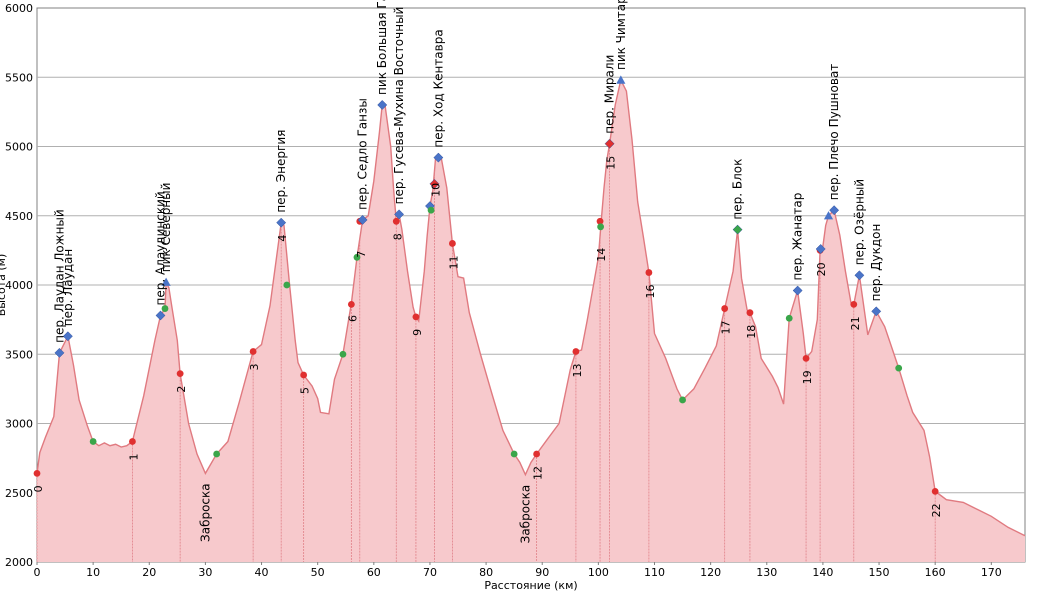 This screenshot has height=599, width=1055. What do you see at coordinates (59, 276) in the screenshot?
I see `waypoint-name-label: пер. Лаудан Ложный` at bounding box center [59, 276].